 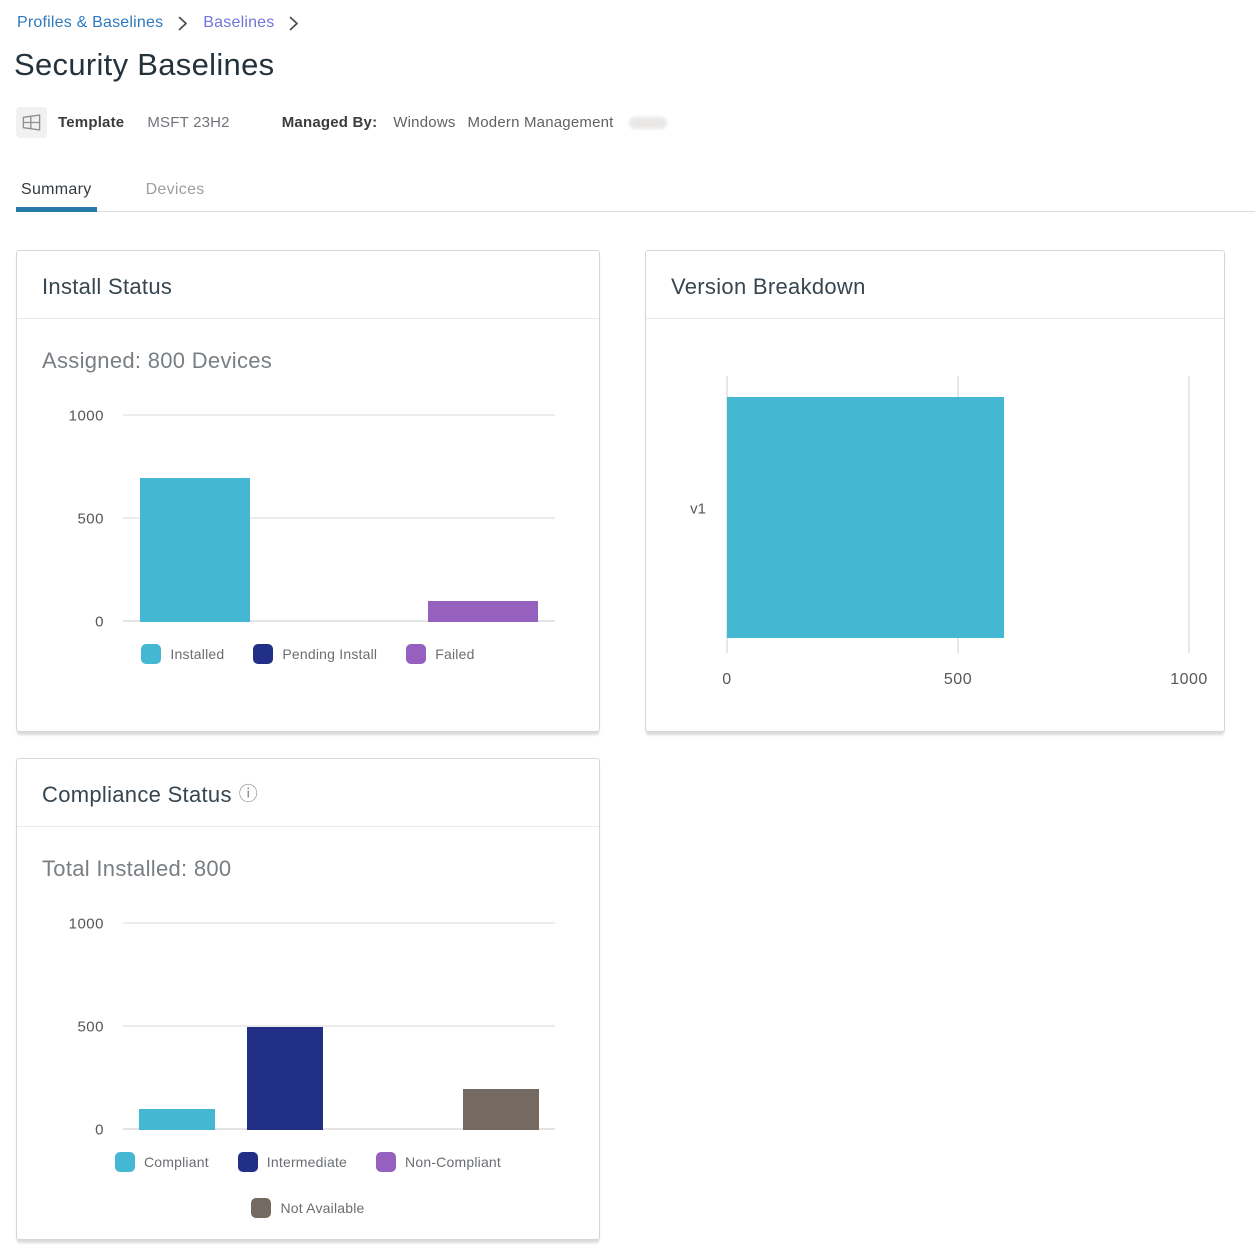 What do you see at coordinates (197, 654) in the screenshot?
I see `legend-label-installed: Installed` at bounding box center [197, 654].